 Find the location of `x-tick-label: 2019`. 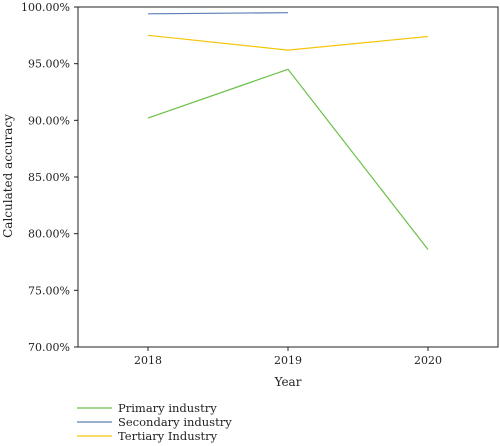

x-tick-label: 2019 is located at coordinates (288, 360).